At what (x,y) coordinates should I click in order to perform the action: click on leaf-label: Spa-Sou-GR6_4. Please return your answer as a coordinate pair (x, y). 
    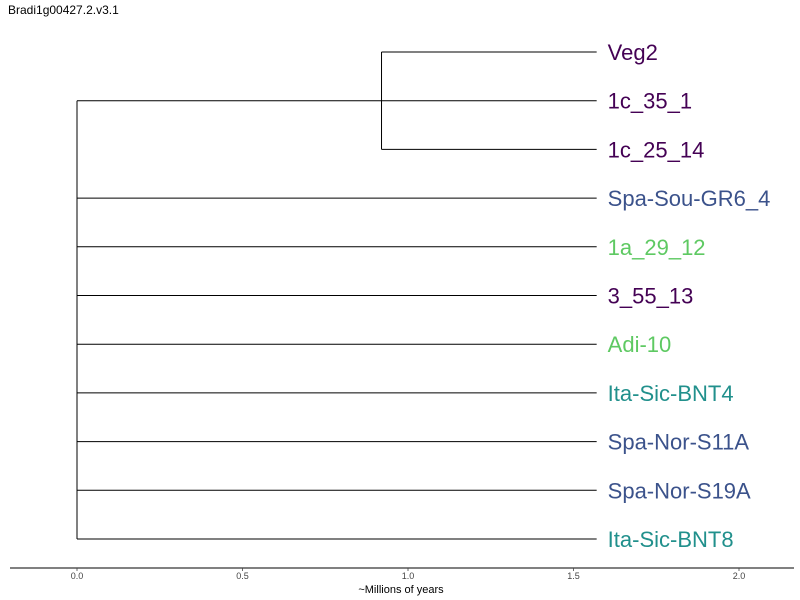
    Looking at the image, I should click on (689, 198).